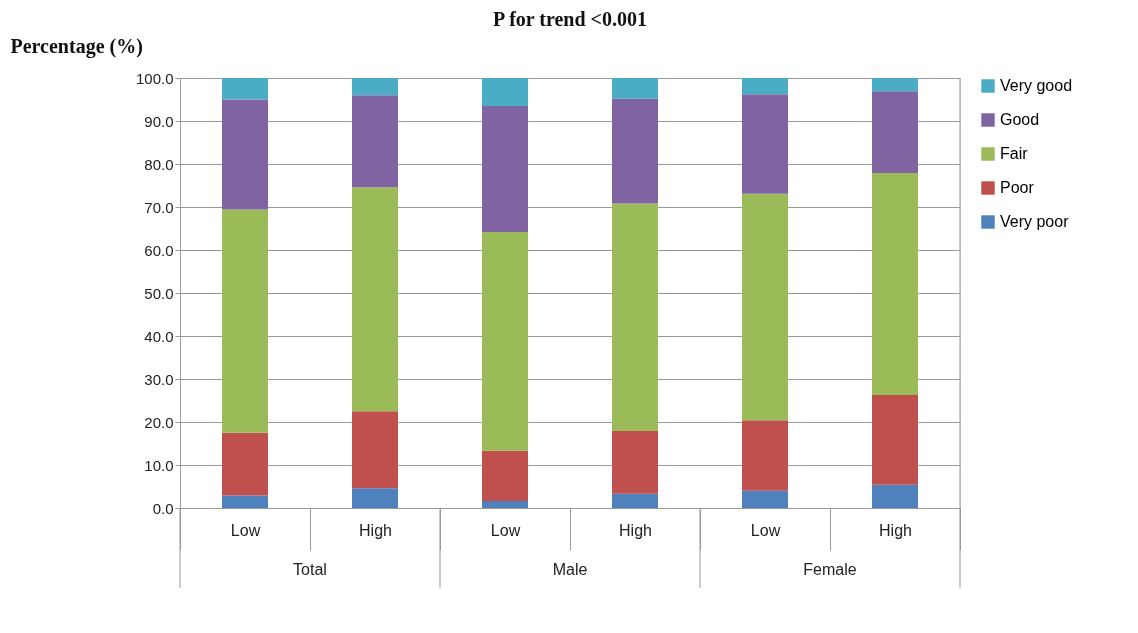  What do you see at coordinates (159, 336) in the screenshot?
I see `y-tick-label: 40.0` at bounding box center [159, 336].